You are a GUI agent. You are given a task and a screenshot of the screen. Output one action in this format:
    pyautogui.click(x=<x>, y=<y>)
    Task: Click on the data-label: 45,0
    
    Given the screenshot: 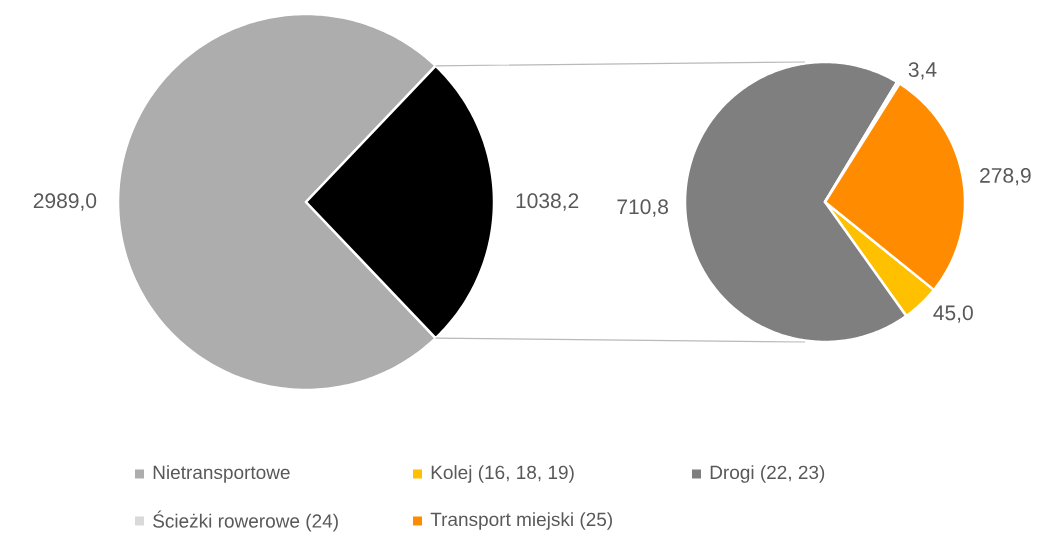 What is the action you would take?
    pyautogui.click(x=953, y=314)
    